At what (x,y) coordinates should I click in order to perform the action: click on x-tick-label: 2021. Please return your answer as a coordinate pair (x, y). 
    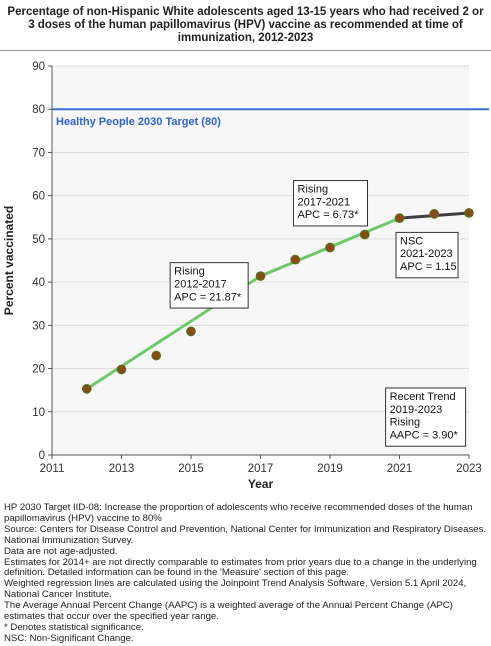
    Looking at the image, I should click on (400, 469).